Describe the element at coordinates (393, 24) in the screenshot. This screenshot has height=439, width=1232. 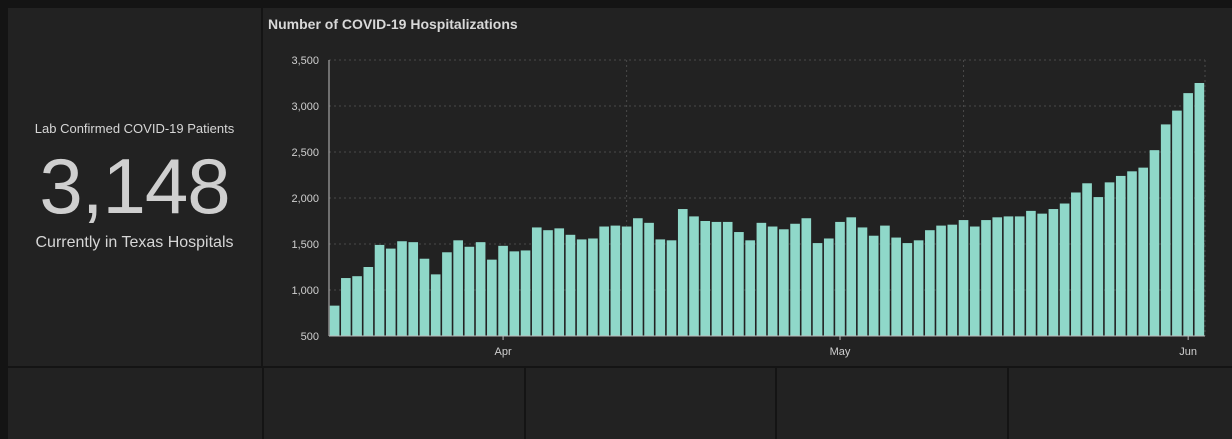
I see `chart-title: Number of COVID-19 Hospitalizations` at that location.